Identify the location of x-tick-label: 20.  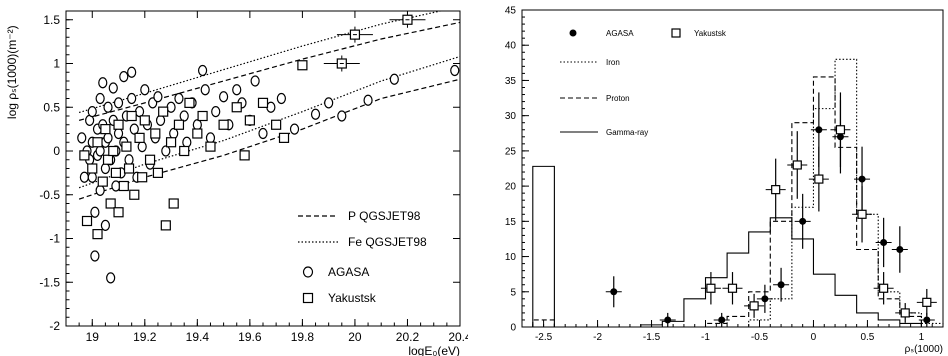
(355, 337).